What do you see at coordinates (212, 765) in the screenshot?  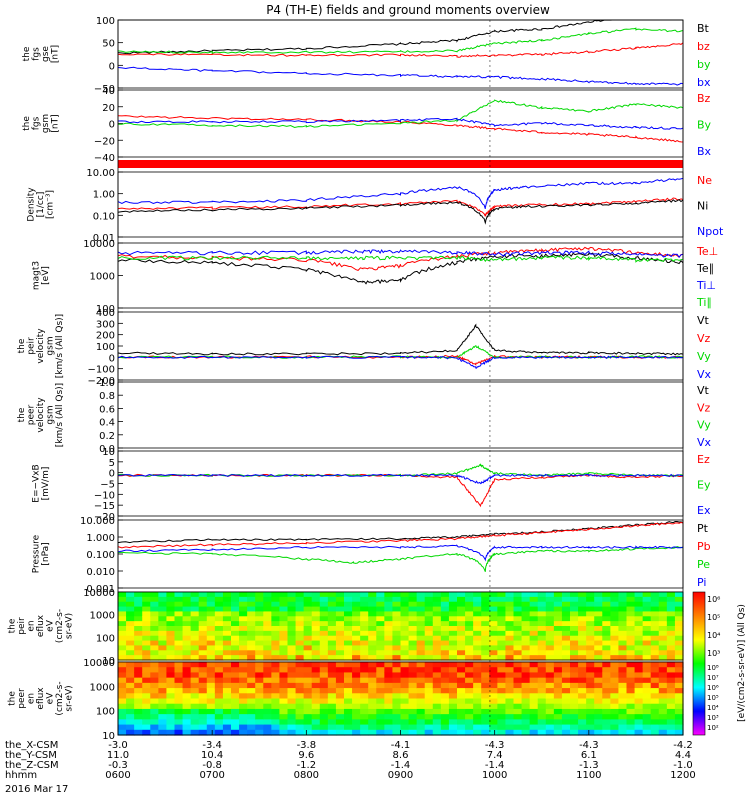 I see `orbit-row-value: -0.8` at bounding box center [212, 765].